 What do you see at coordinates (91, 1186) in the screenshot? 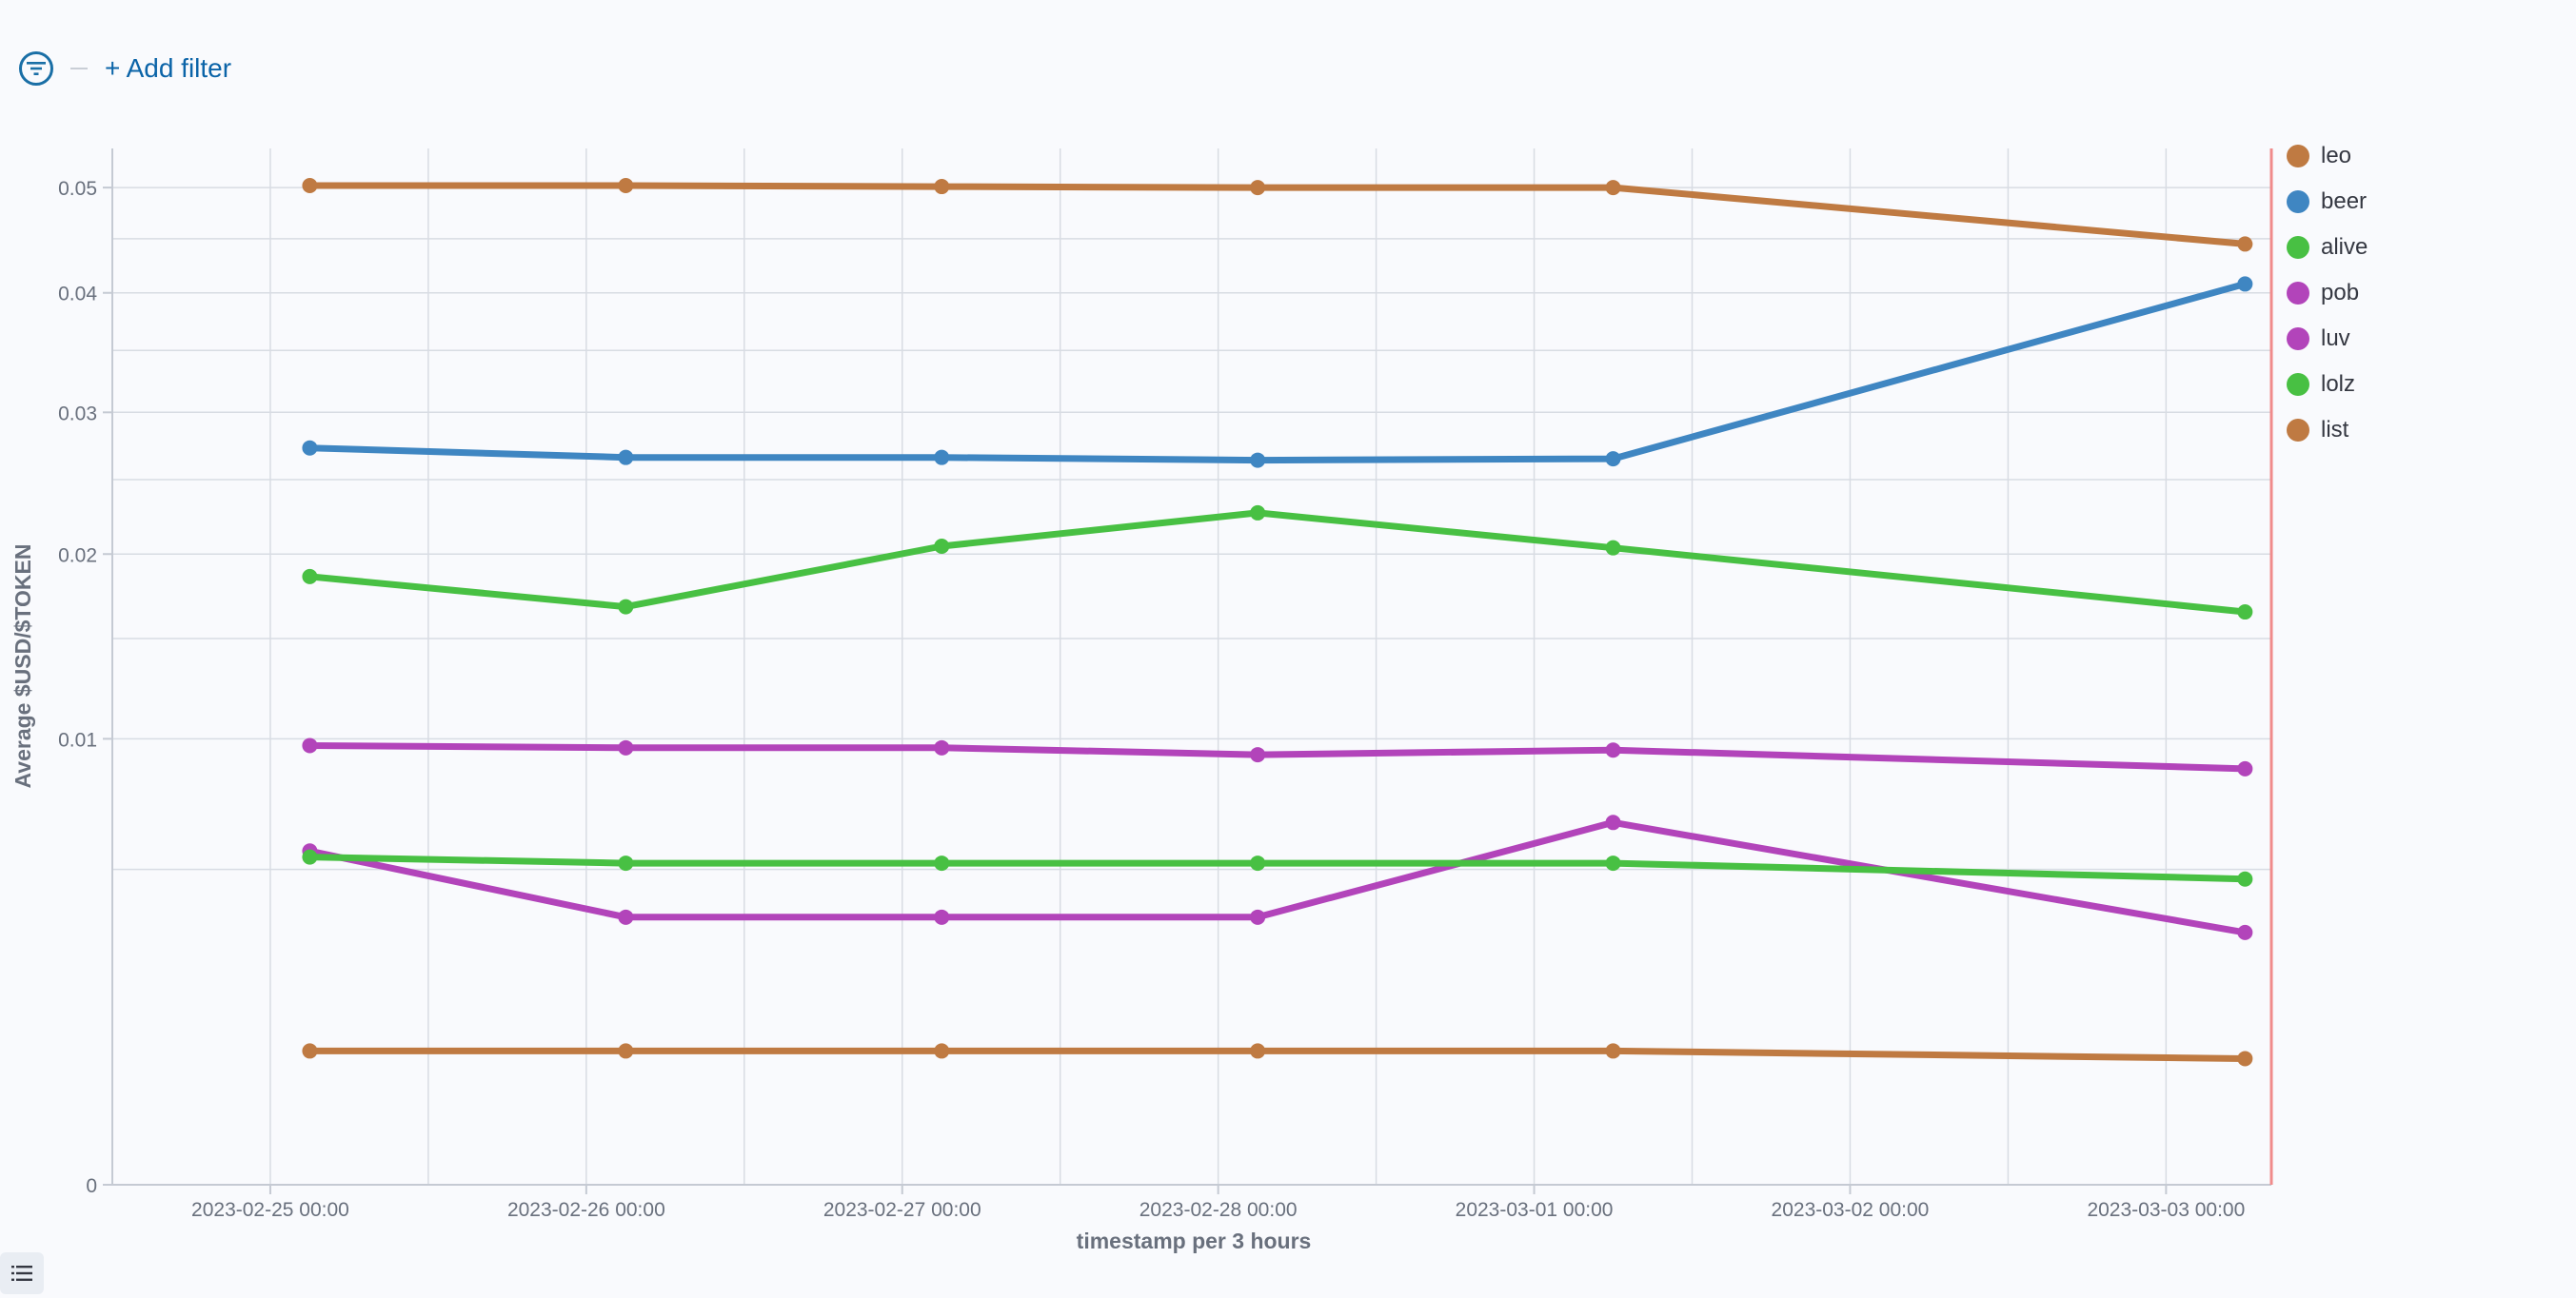
I see `y-tick-label: 0` at bounding box center [91, 1186].